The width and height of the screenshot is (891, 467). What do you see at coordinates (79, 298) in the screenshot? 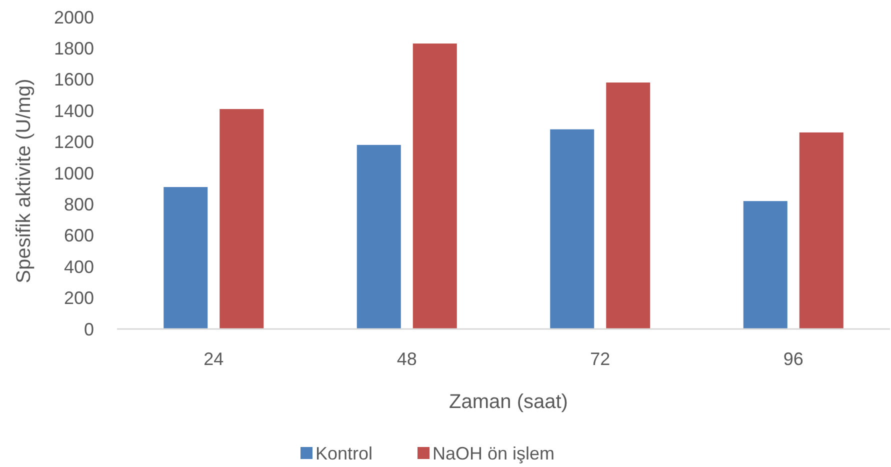
I see `y-tick-label: 200` at bounding box center [79, 298].